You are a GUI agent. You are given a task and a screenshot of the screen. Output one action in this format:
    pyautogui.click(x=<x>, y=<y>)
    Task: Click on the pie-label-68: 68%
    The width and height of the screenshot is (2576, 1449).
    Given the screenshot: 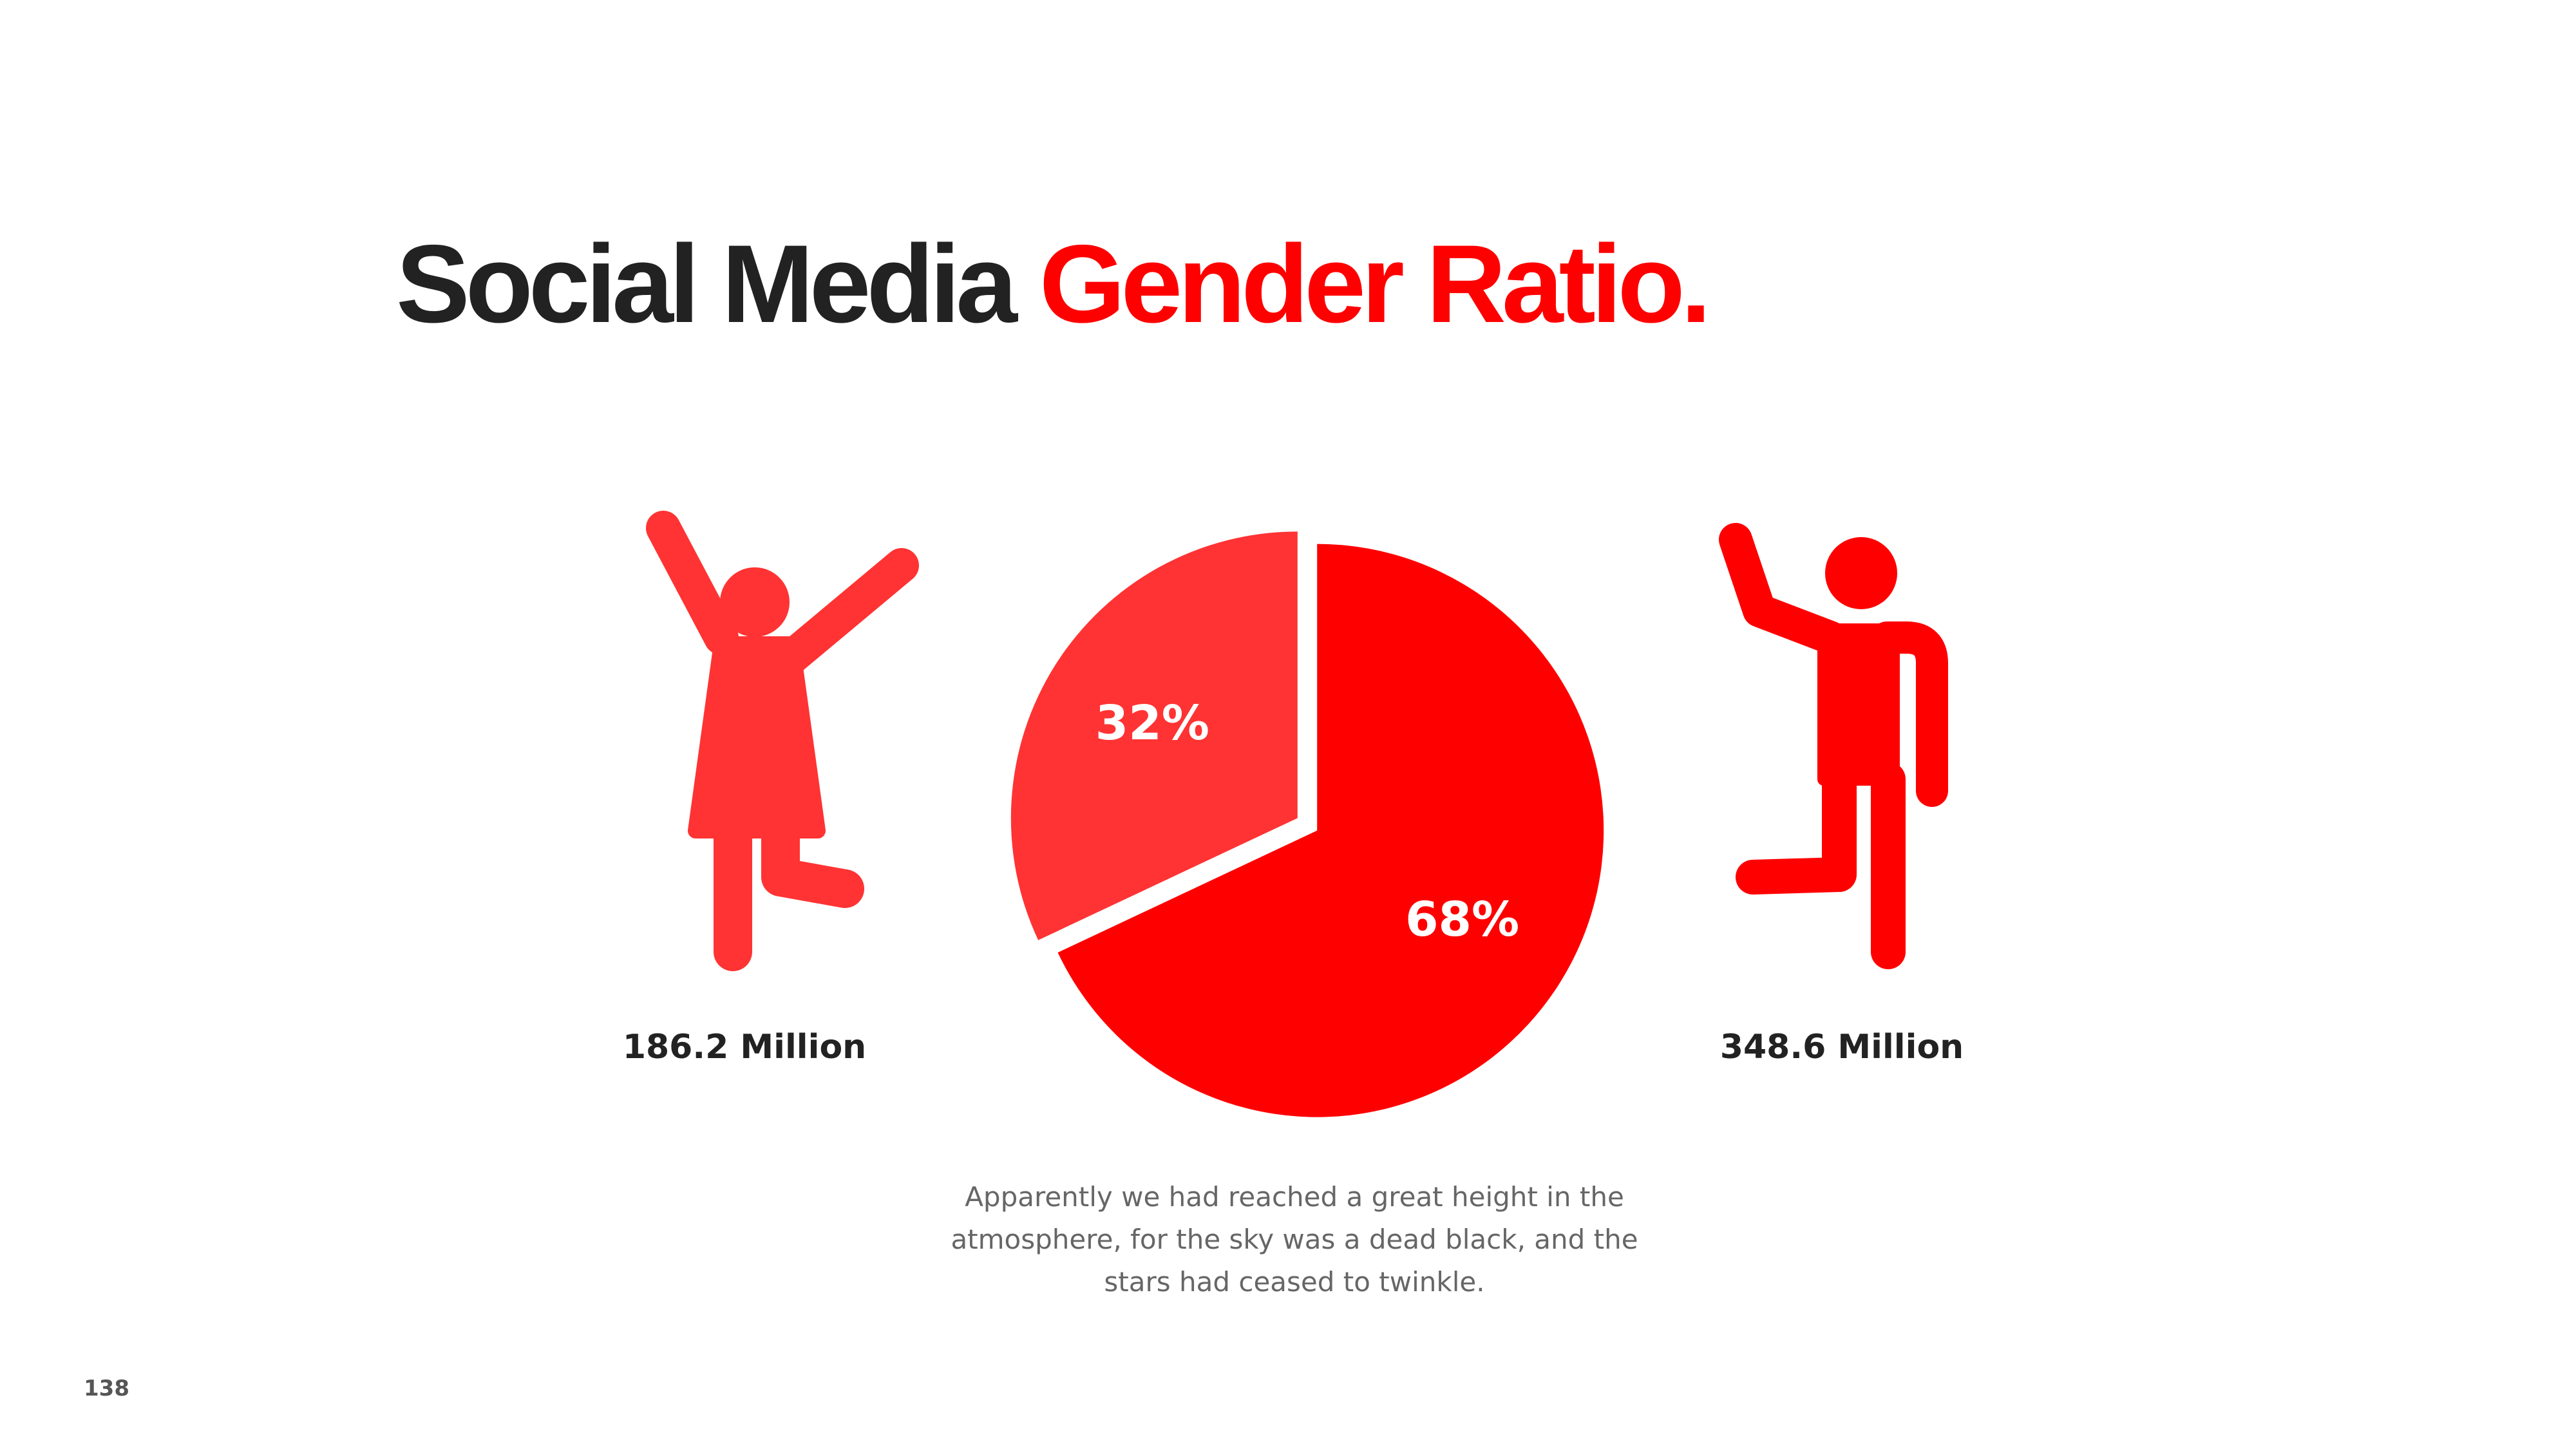 What is the action you would take?
    pyautogui.click(x=1462, y=919)
    